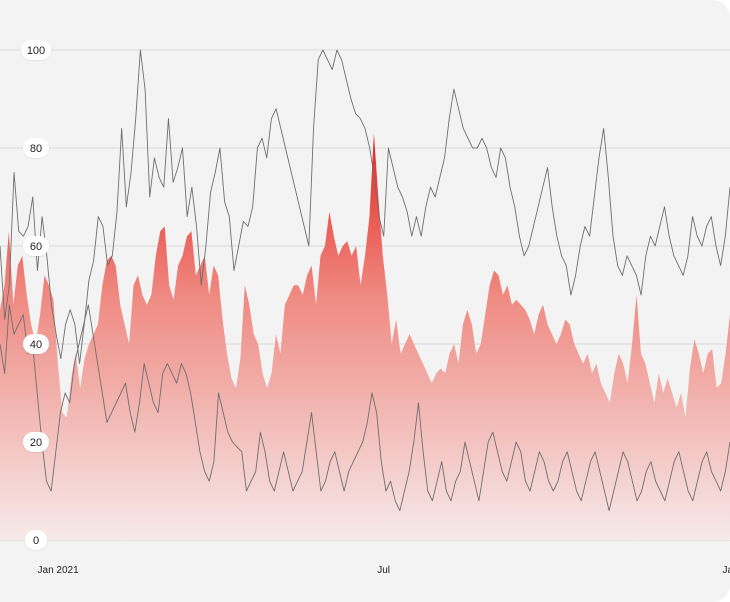  I want to click on x-axis: Jan 2021 Jul Jan 2022, so click(384, 570).